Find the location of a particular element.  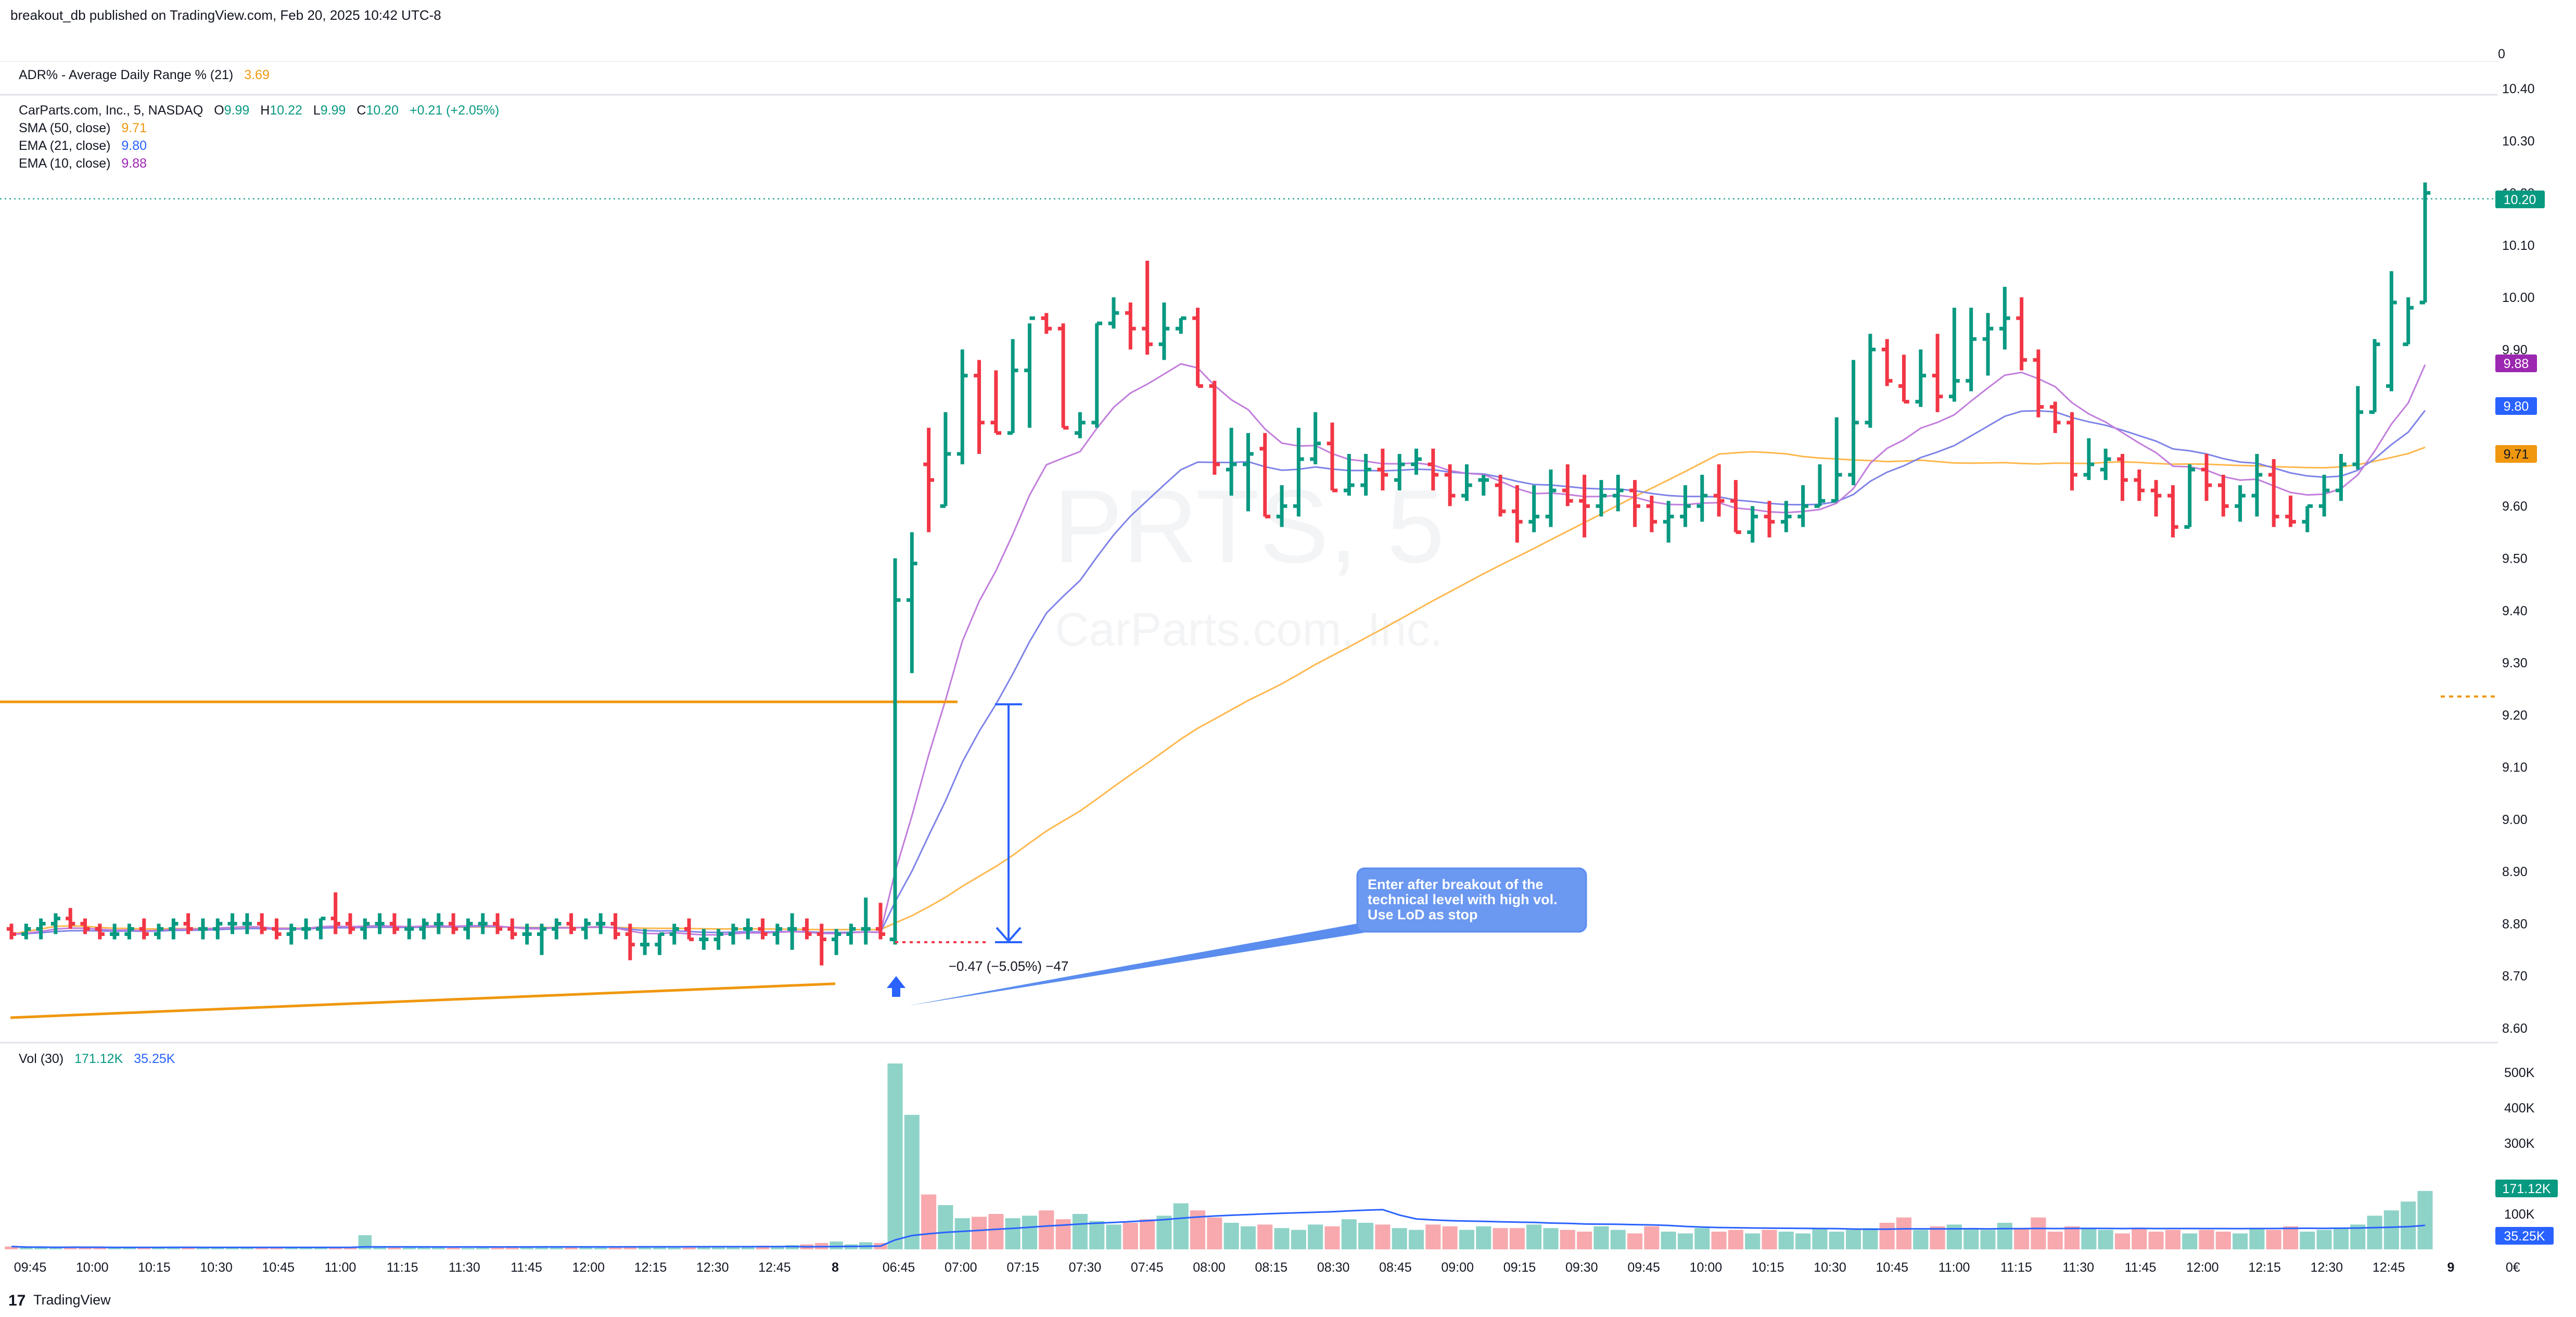

price-tick-10: 9.20 is located at coordinates (2515, 715).